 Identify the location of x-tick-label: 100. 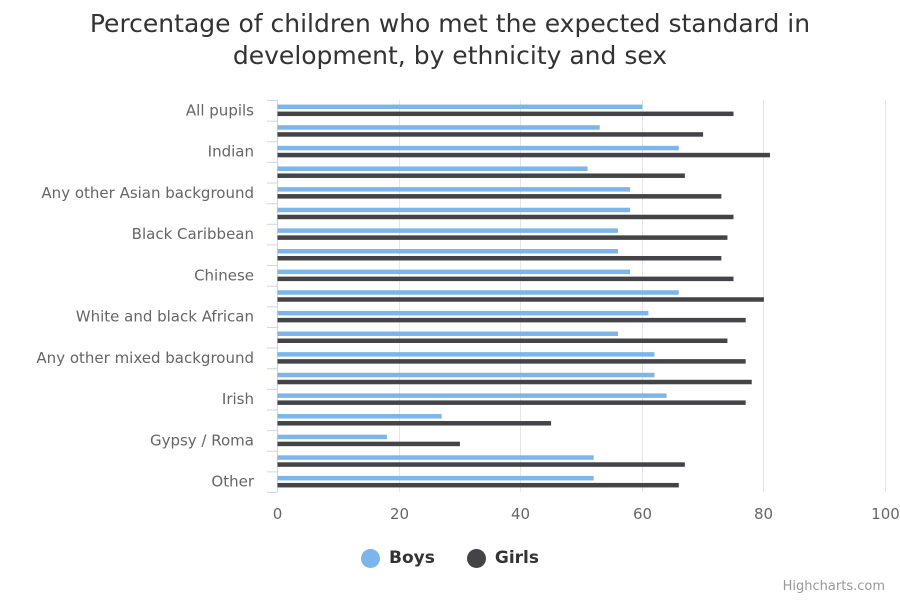
(885, 514).